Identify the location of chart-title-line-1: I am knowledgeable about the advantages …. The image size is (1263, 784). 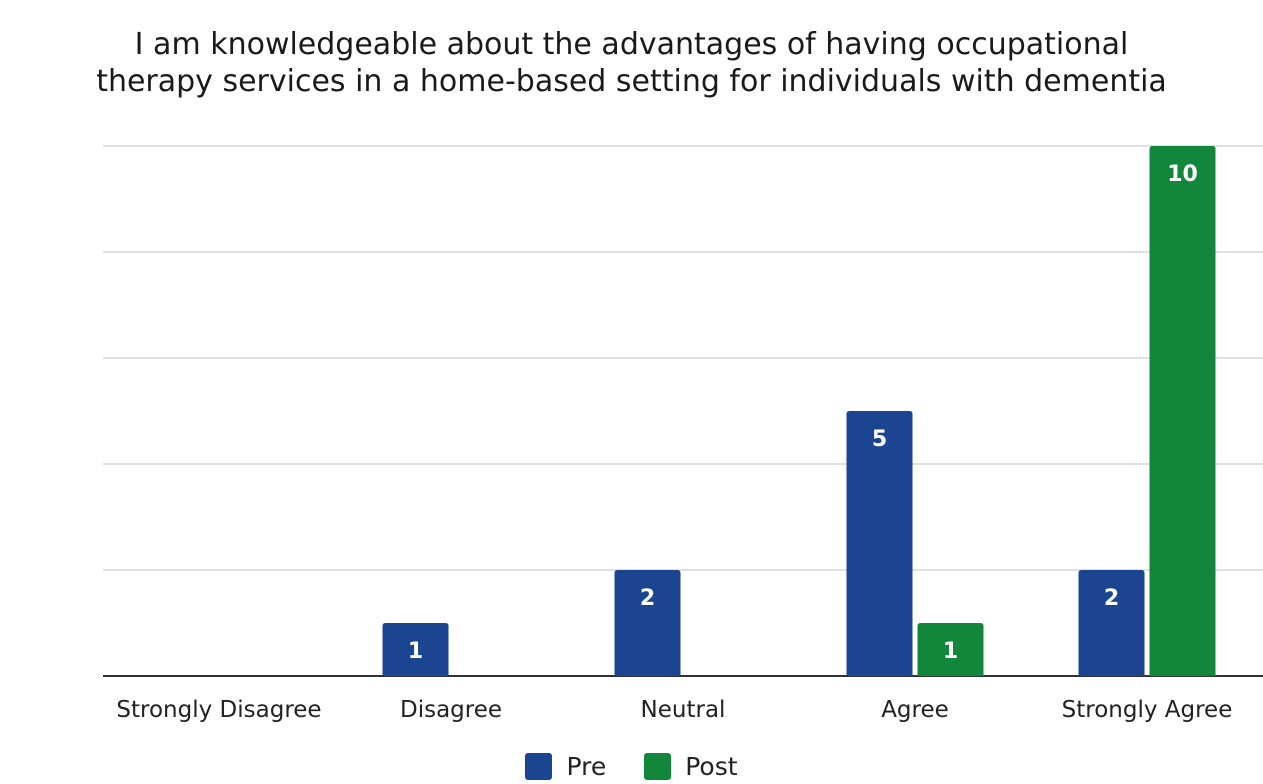
(631, 44).